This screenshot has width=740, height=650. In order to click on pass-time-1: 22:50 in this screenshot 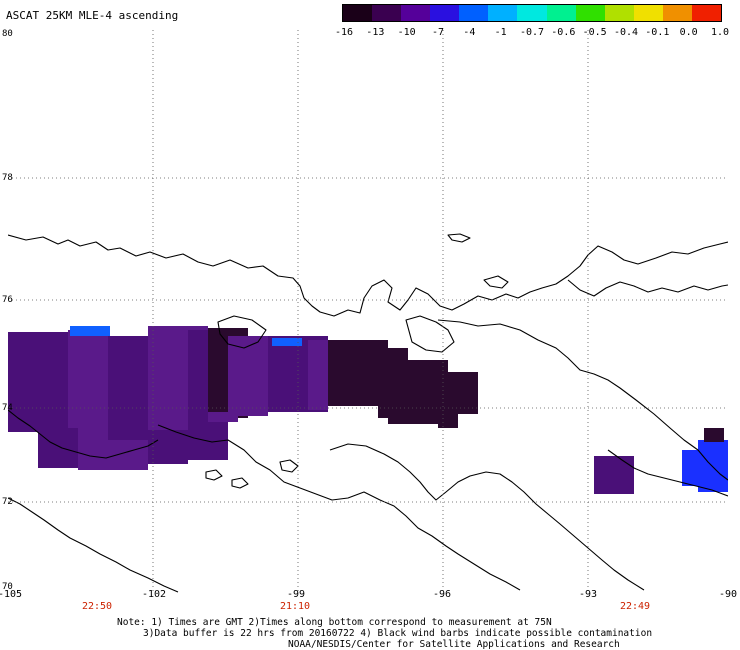, I will do `click(97, 606)`.